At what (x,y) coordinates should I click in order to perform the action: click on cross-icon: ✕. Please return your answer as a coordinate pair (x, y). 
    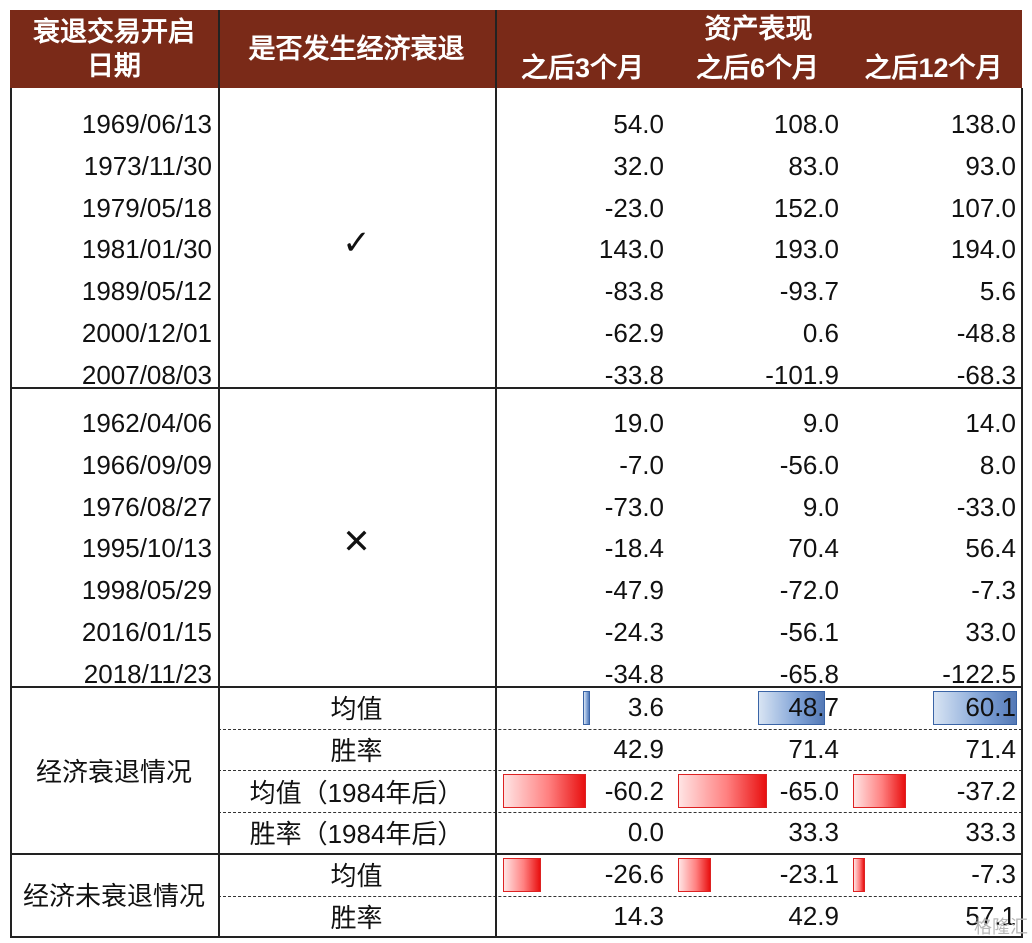
    Looking at the image, I should click on (356, 542).